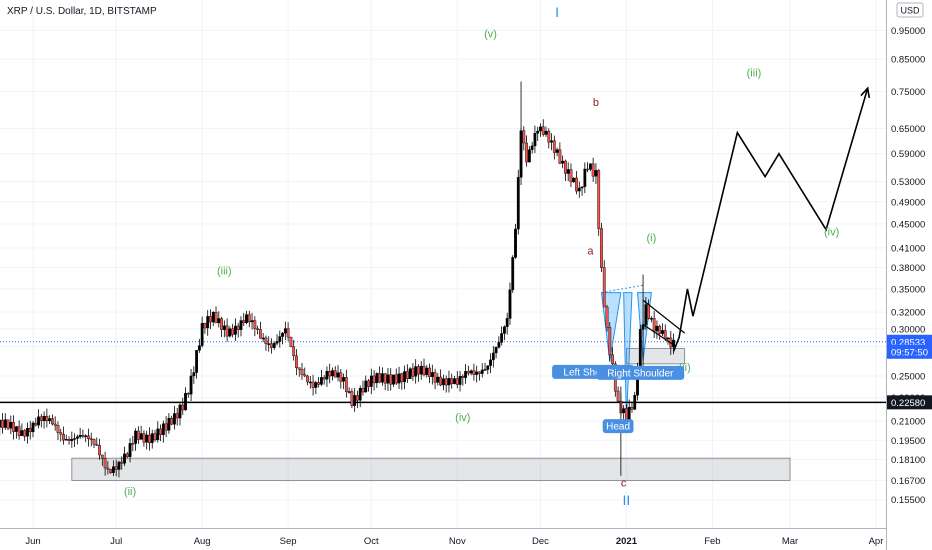  What do you see at coordinates (82, 11) in the screenshot?
I see `symbol-title: XRP / U.S. Dollar, 1D, BITSTAMP` at bounding box center [82, 11].